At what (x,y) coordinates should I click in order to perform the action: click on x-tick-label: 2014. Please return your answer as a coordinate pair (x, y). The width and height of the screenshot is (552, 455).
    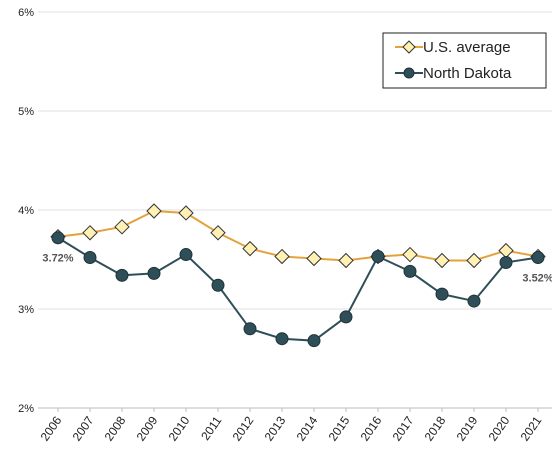
    Looking at the image, I should click on (307, 428).